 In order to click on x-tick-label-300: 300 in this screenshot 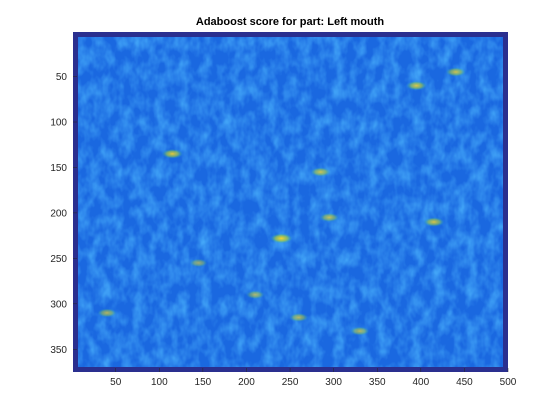, I will do `click(333, 382)`.